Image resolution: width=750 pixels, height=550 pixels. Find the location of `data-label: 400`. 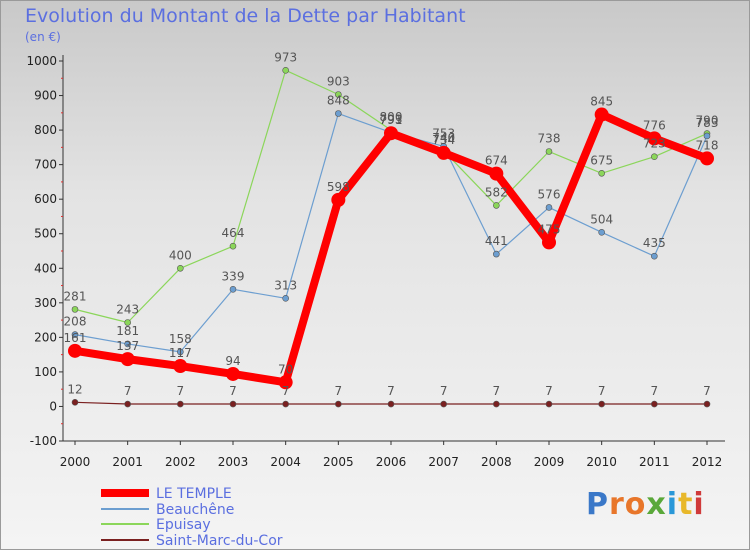

data-label: 400 is located at coordinates (180, 255).